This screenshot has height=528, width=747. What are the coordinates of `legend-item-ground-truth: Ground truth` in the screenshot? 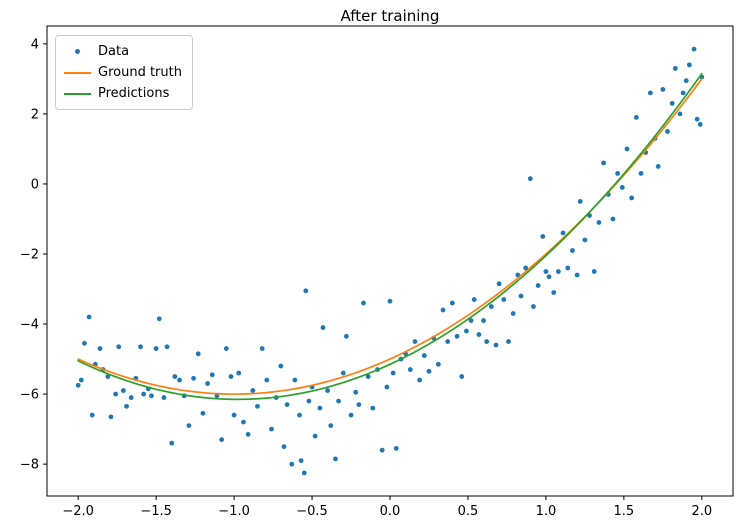 It's located at (122, 72).